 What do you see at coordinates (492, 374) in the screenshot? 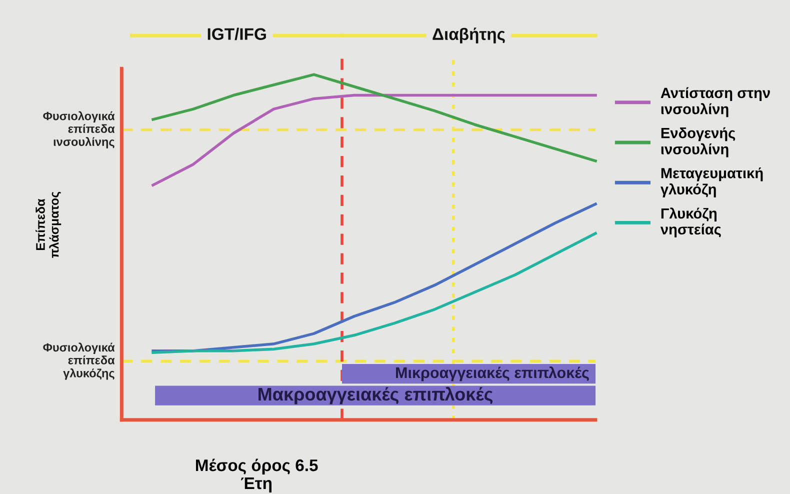
I see `annotation: Μικροαγγειακές επιπλοκές` at bounding box center [492, 374].